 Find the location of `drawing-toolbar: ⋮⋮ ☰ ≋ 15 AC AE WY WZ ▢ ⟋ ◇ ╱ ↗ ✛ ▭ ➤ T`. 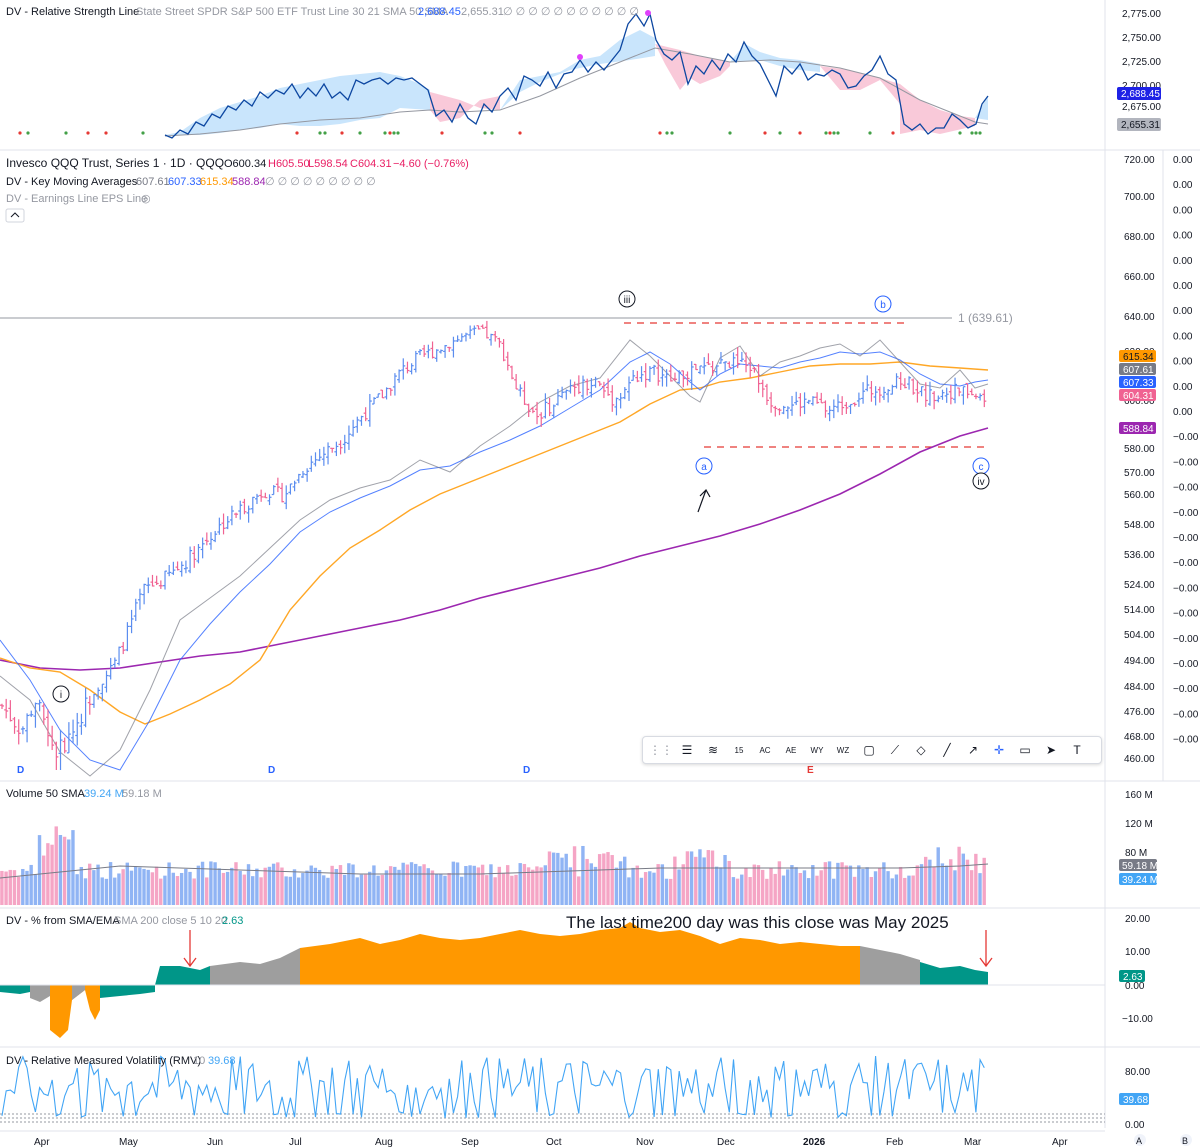

drawing-toolbar: ⋮⋮ ☰ ≋ 15 AC AE WY WZ ▢ ⟋ ◇ ╱ ↗ ✛ ▭ ➤ T is located at coordinates (872, 750).